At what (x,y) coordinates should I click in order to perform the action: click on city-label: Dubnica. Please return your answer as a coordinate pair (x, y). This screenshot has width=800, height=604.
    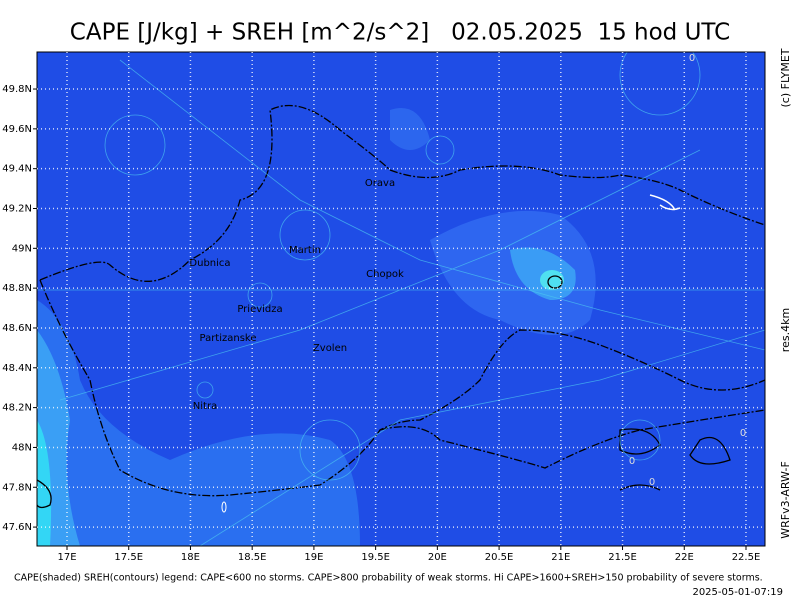
    Looking at the image, I should click on (209, 263).